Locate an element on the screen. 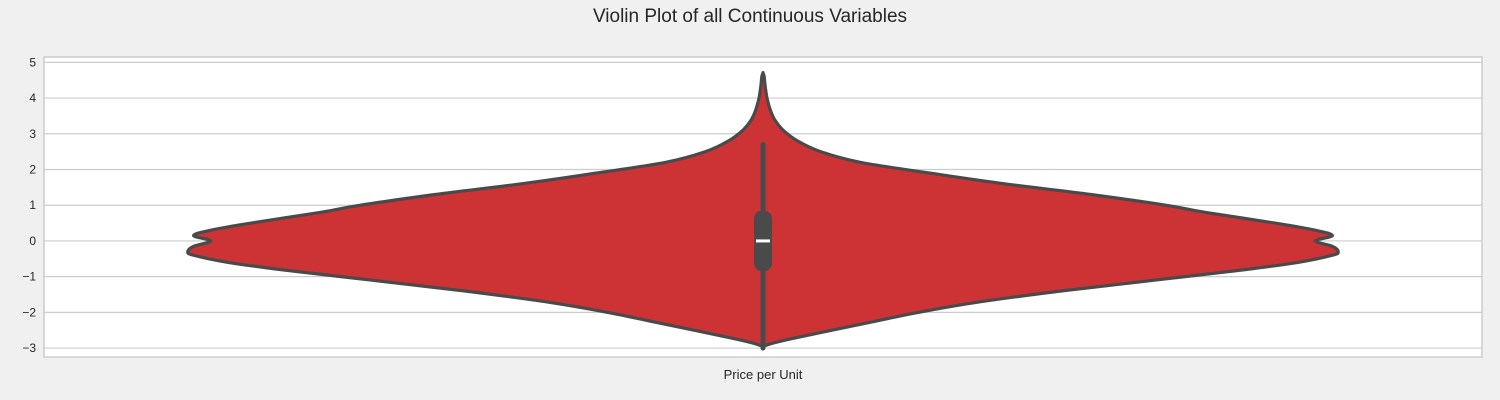 The width and height of the screenshot is (1500, 400). y-tick-label: 0 is located at coordinates (32, 241).